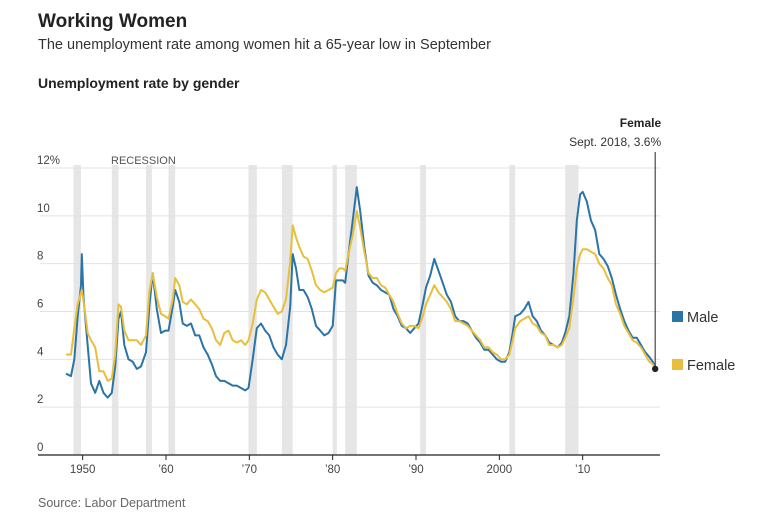 The height and width of the screenshot is (514, 778). What do you see at coordinates (711, 366) in the screenshot?
I see `legend-label-female: Female` at bounding box center [711, 366].